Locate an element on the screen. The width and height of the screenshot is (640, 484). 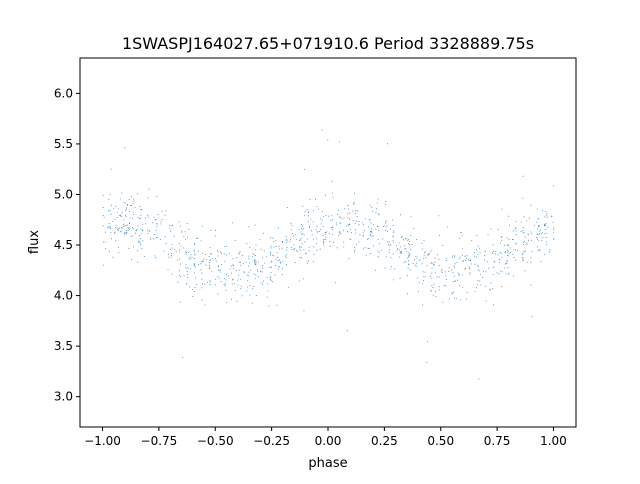
x-tick-label: −0.25 is located at coordinates (271, 441).